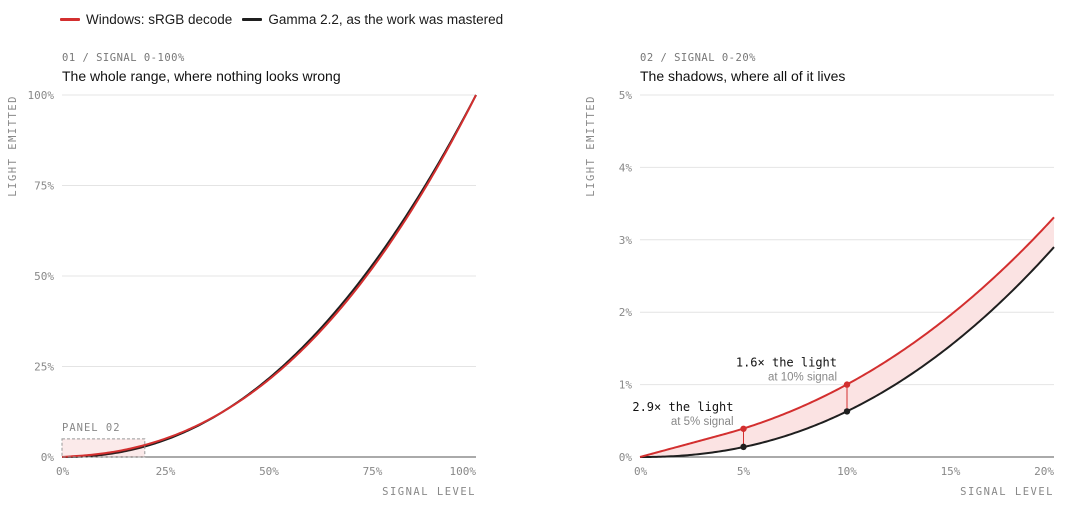 The height and width of the screenshot is (519, 1080). Describe the element at coordinates (44, 367) in the screenshot. I see `y-tick-1-1: 25%` at that location.